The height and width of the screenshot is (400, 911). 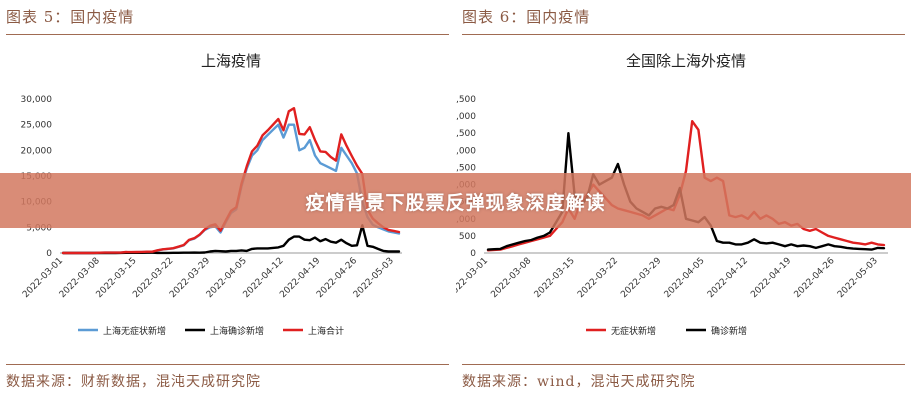 I want to click on x-tick-label: 2022-03-15, so click(x=555, y=278).